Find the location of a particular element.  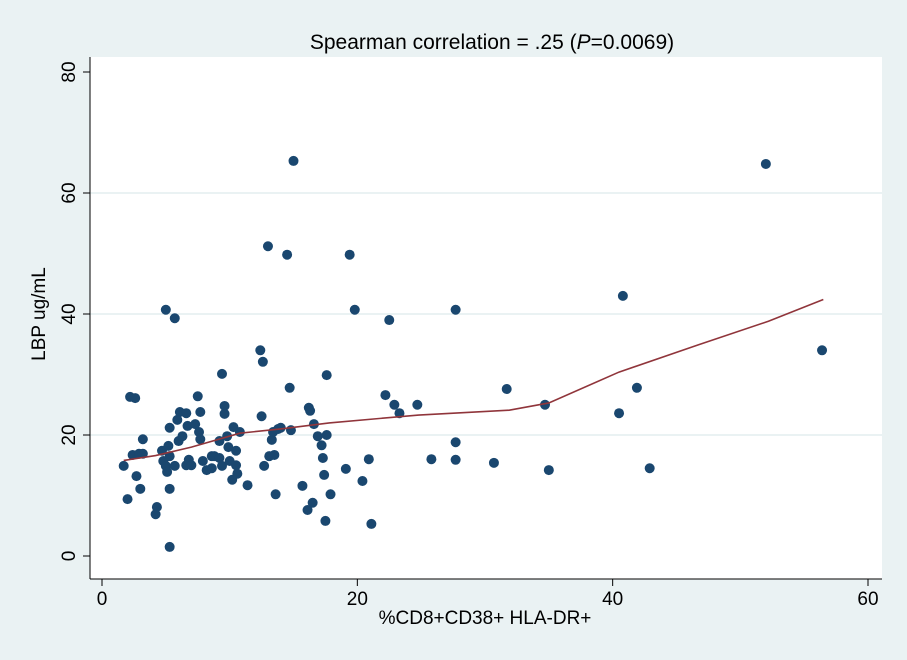

y-tick-label: 80 is located at coordinates (69, 71).